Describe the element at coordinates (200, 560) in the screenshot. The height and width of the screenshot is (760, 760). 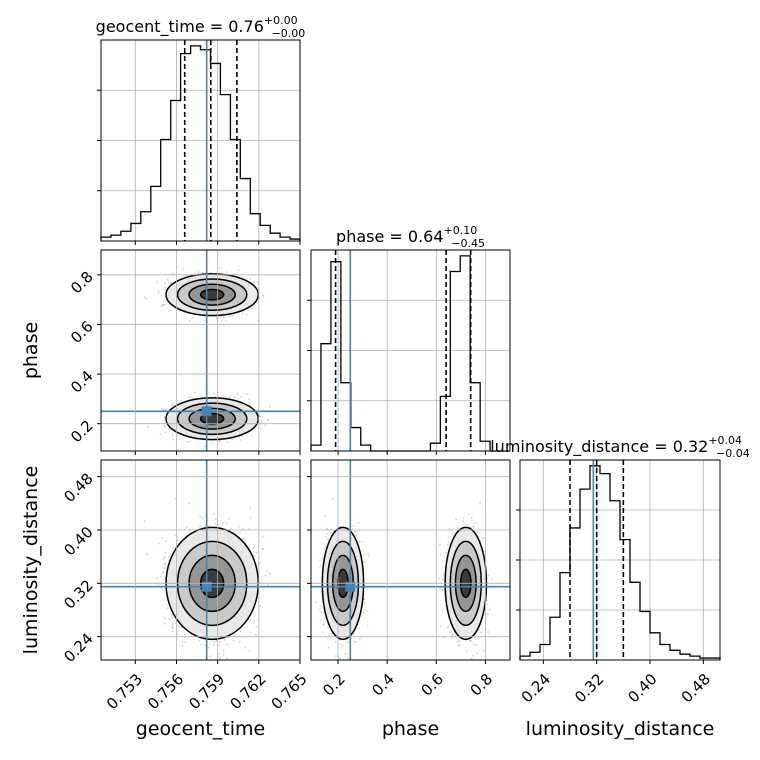
I see `panel-frame-geocent_time-vs-luminosity_distance` at that location.